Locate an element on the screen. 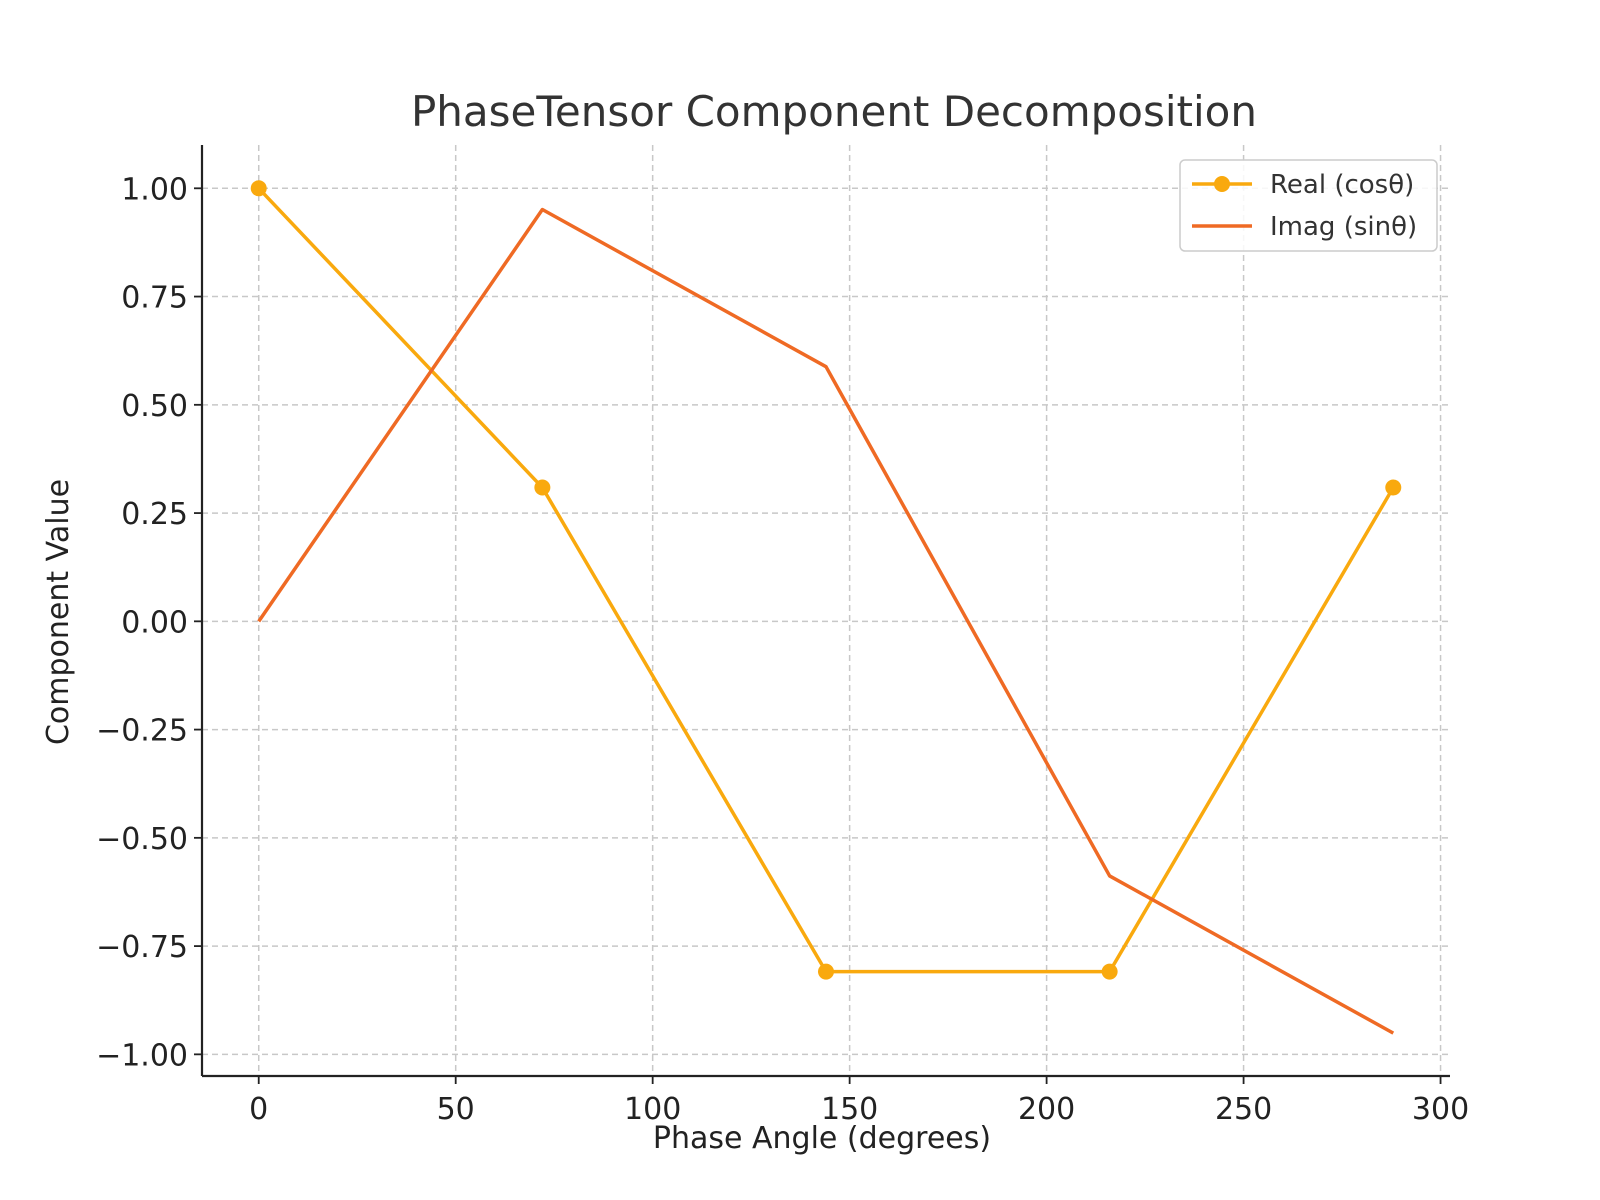  y-axis-label: Component Value is located at coordinates (58, 612).